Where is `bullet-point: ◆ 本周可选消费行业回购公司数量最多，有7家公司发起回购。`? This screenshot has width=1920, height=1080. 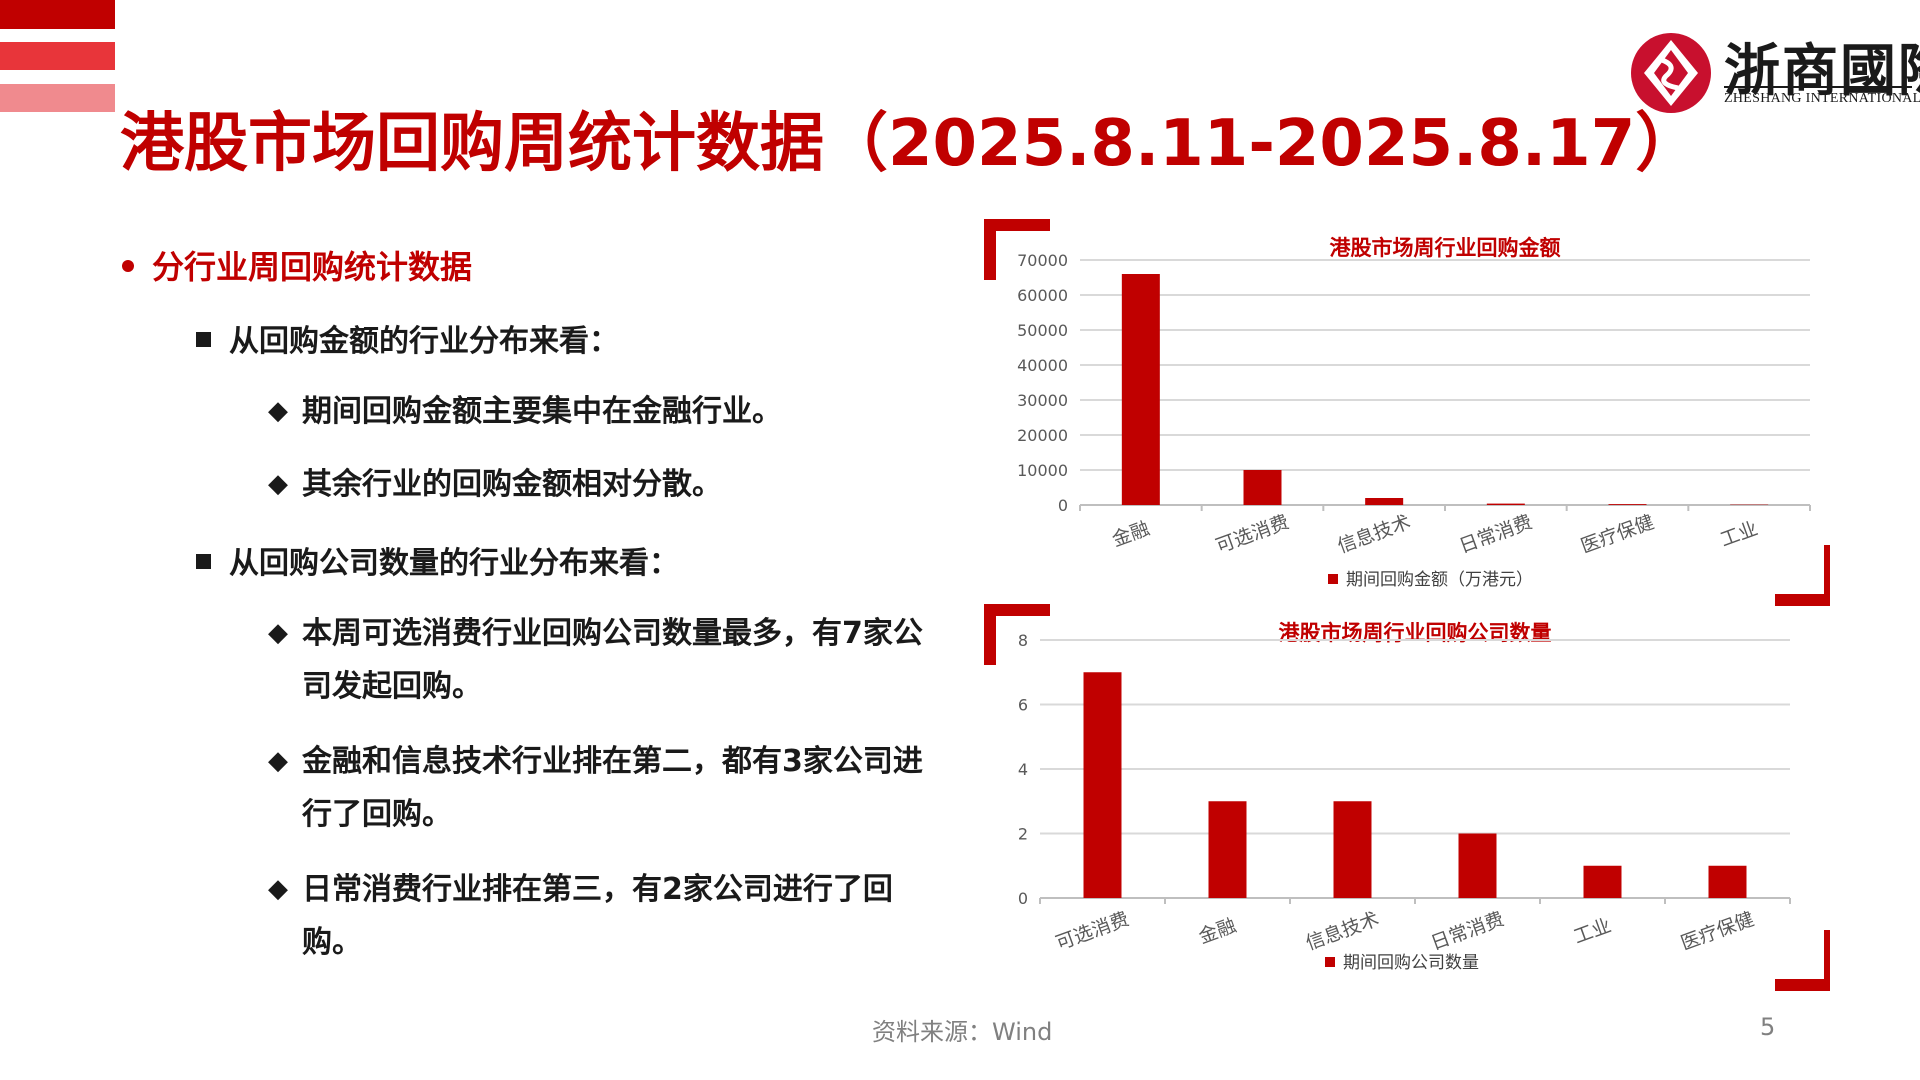
bullet-point: ◆ 本周可选消费行业回购公司数量最多，有7家公司发起回购。 is located at coordinates (608, 660).